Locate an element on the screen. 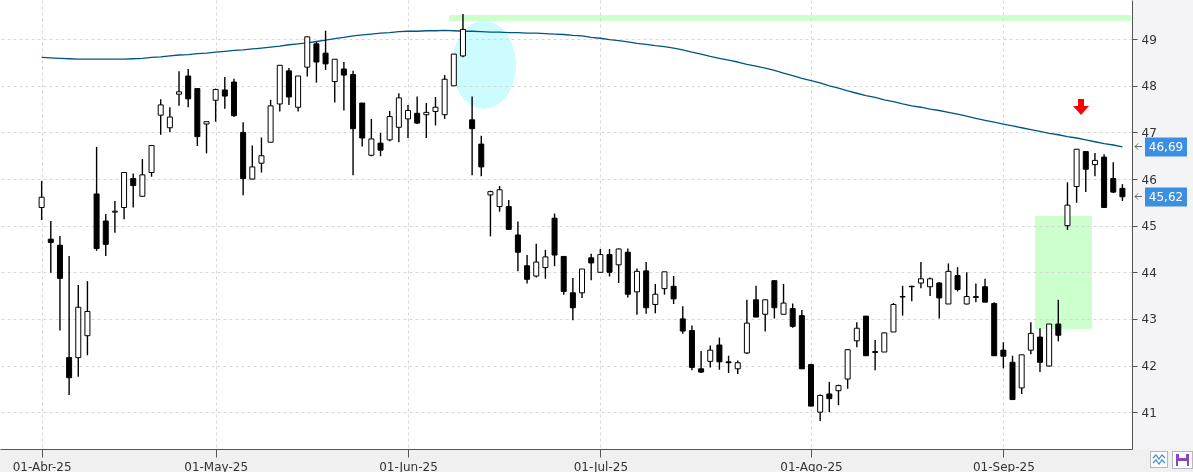 The width and height of the screenshot is (1193, 472). x-tick-label: 01-Jul-25 is located at coordinates (601, 465).